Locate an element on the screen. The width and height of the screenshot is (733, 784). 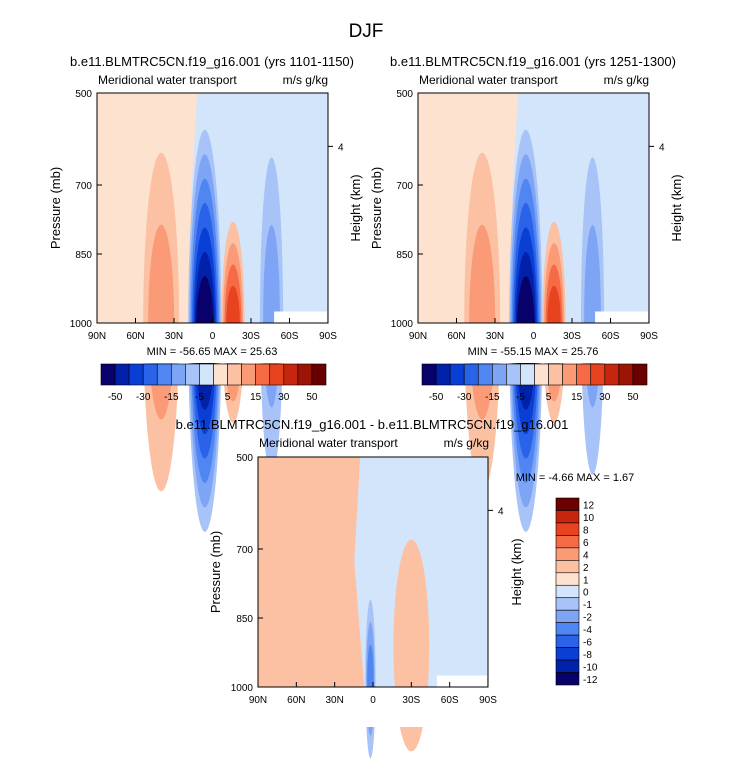
colorbar-label: 10 is located at coordinates (589, 518).